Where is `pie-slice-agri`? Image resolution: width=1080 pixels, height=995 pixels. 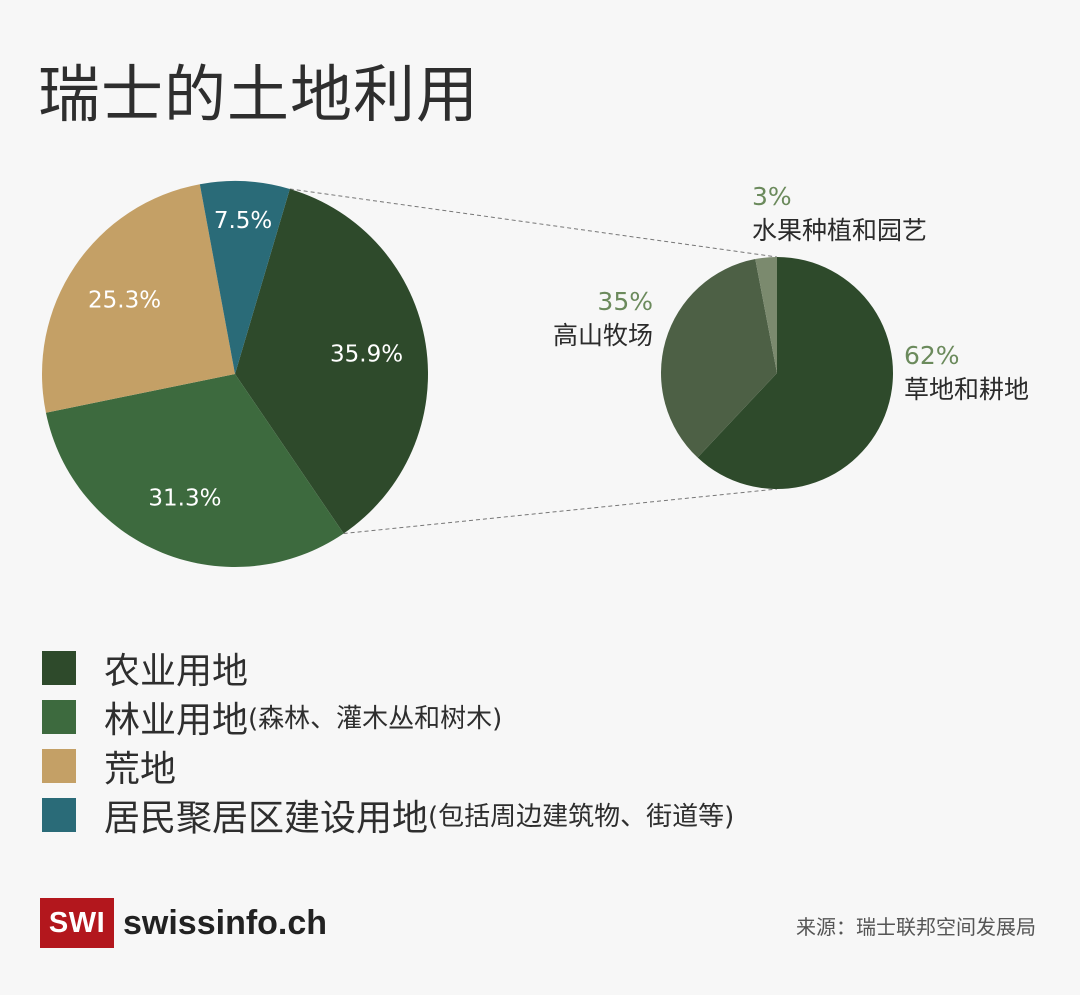
pie-slice-agri is located at coordinates (332, 361).